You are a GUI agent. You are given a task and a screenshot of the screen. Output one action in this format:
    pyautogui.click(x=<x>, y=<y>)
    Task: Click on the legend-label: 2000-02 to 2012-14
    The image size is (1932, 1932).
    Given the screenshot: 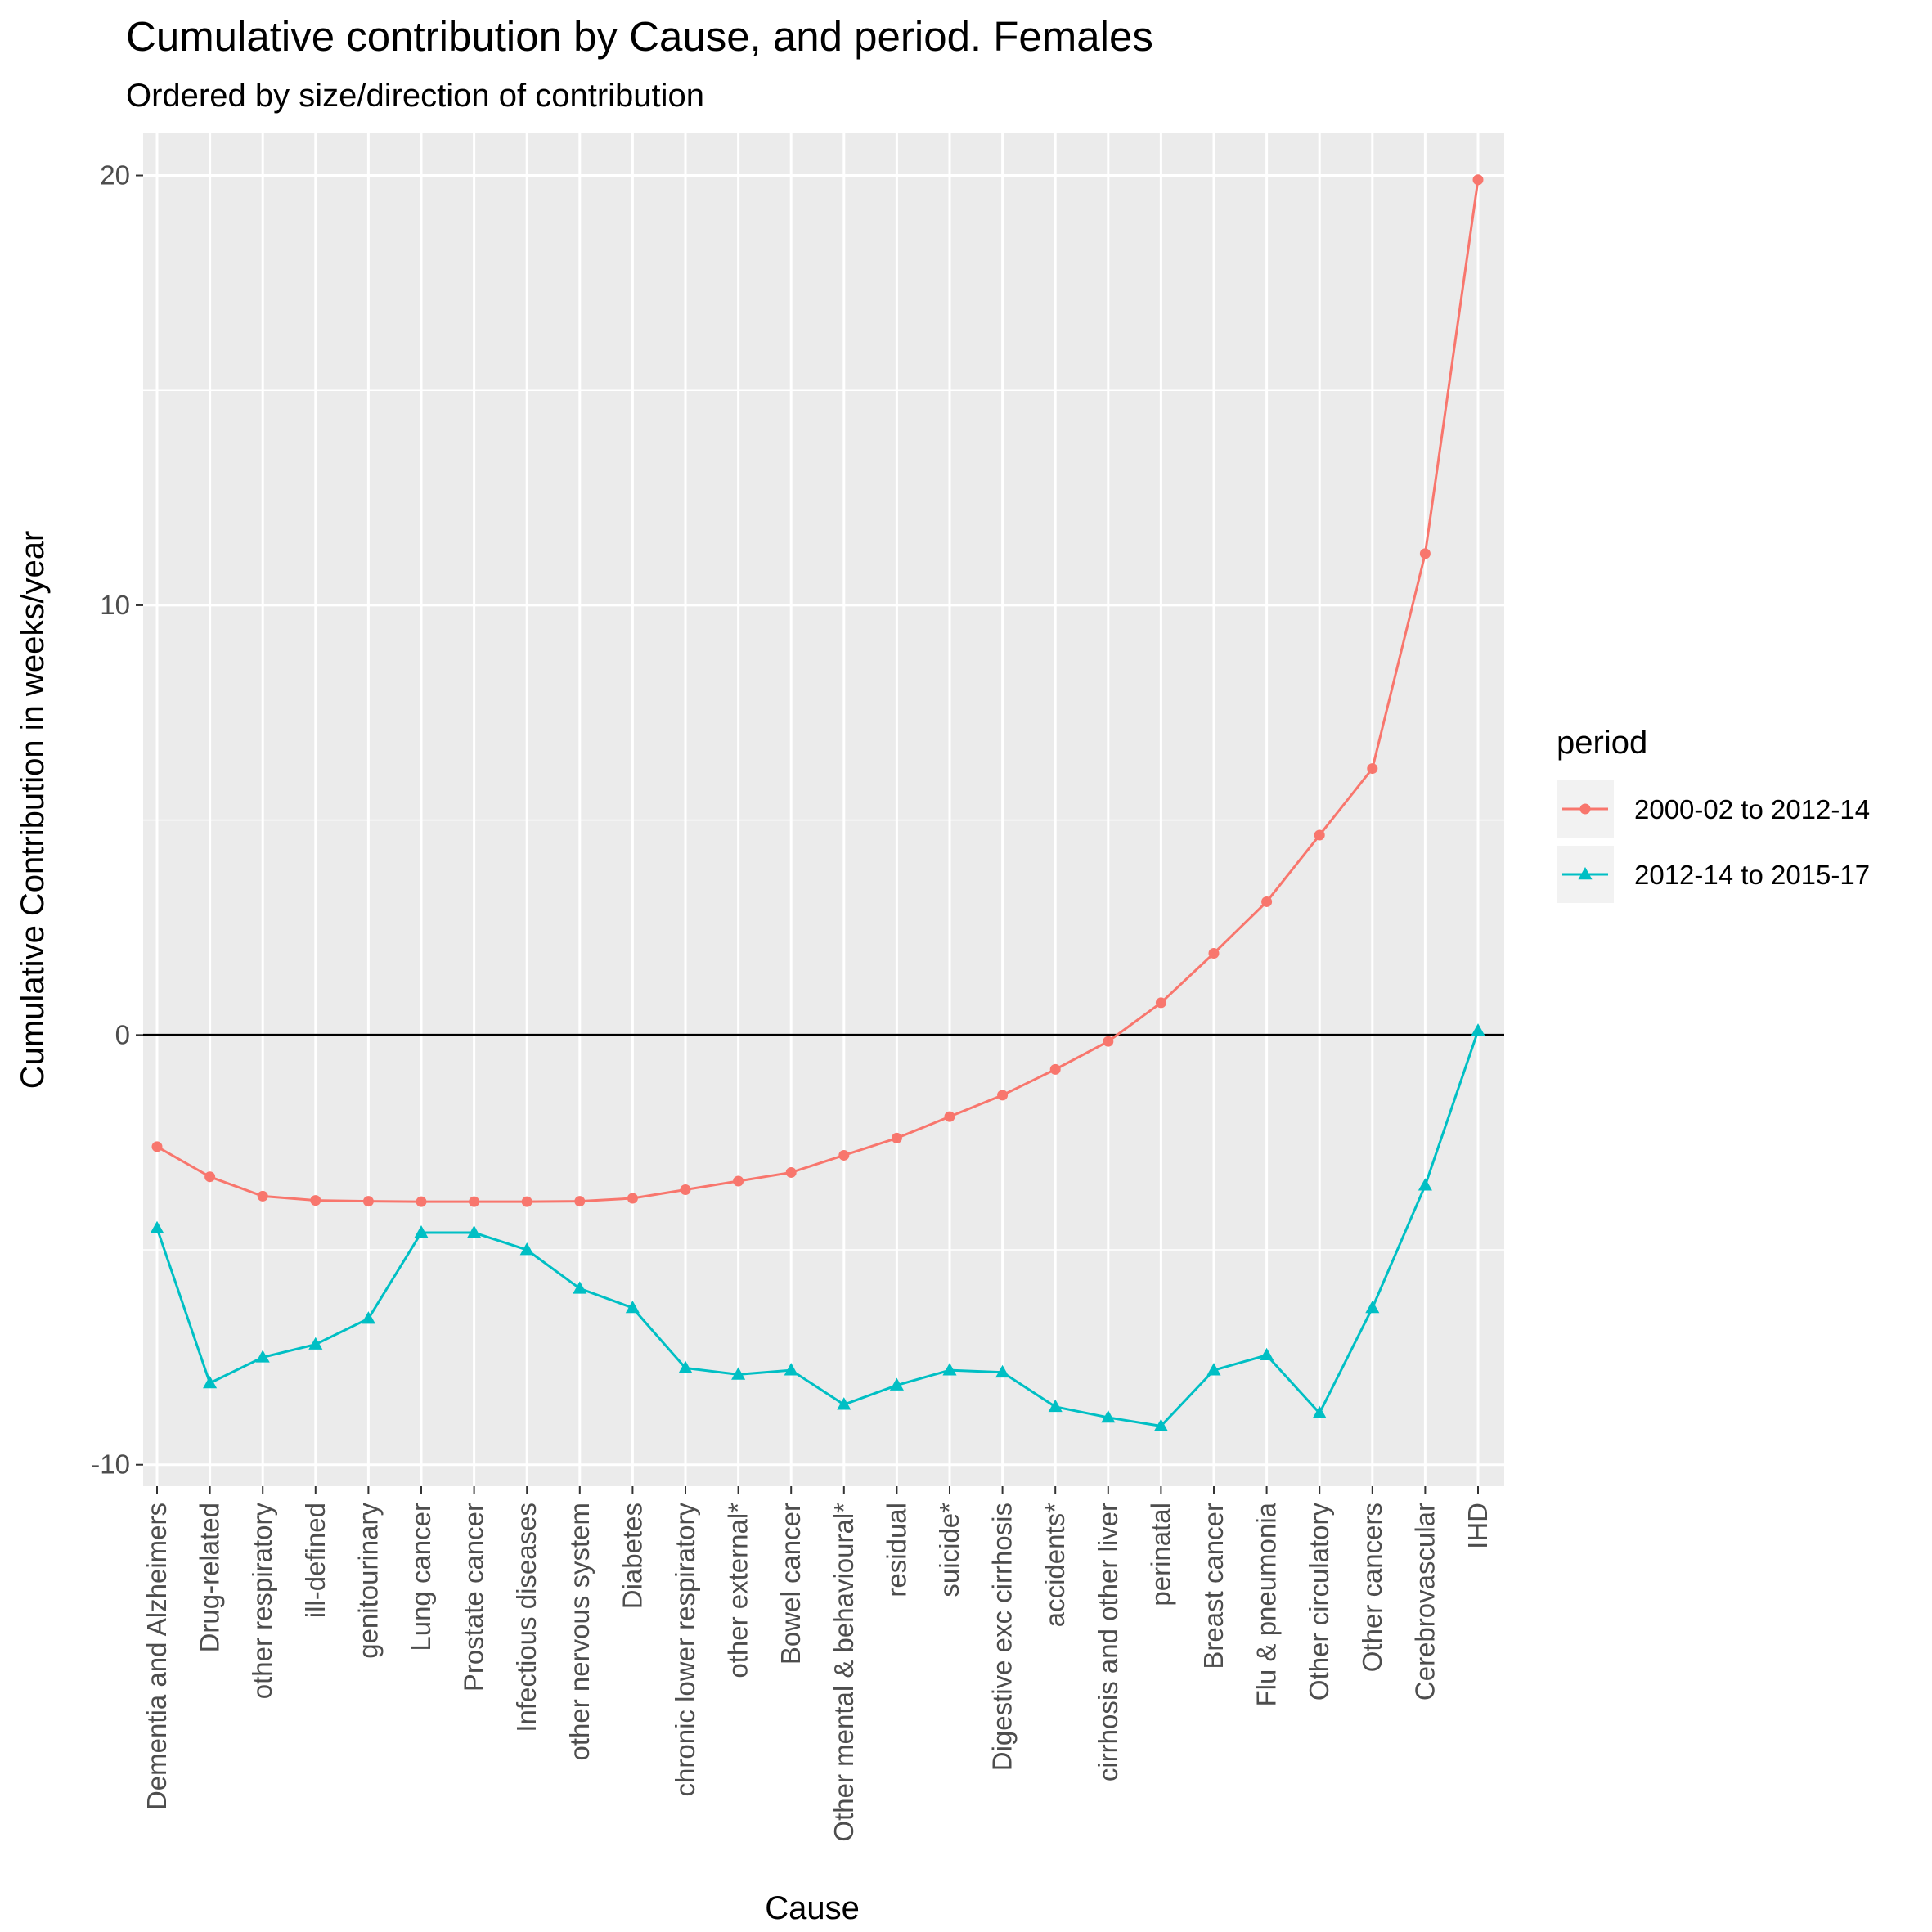 What is the action you would take?
    pyautogui.click(x=1752, y=809)
    